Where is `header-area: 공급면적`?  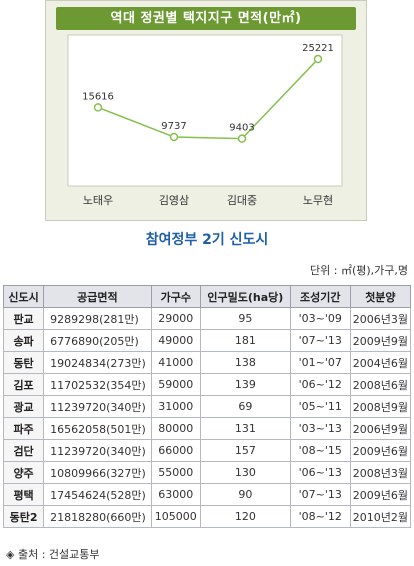
header-area: 공급면적 is located at coordinates (97, 296).